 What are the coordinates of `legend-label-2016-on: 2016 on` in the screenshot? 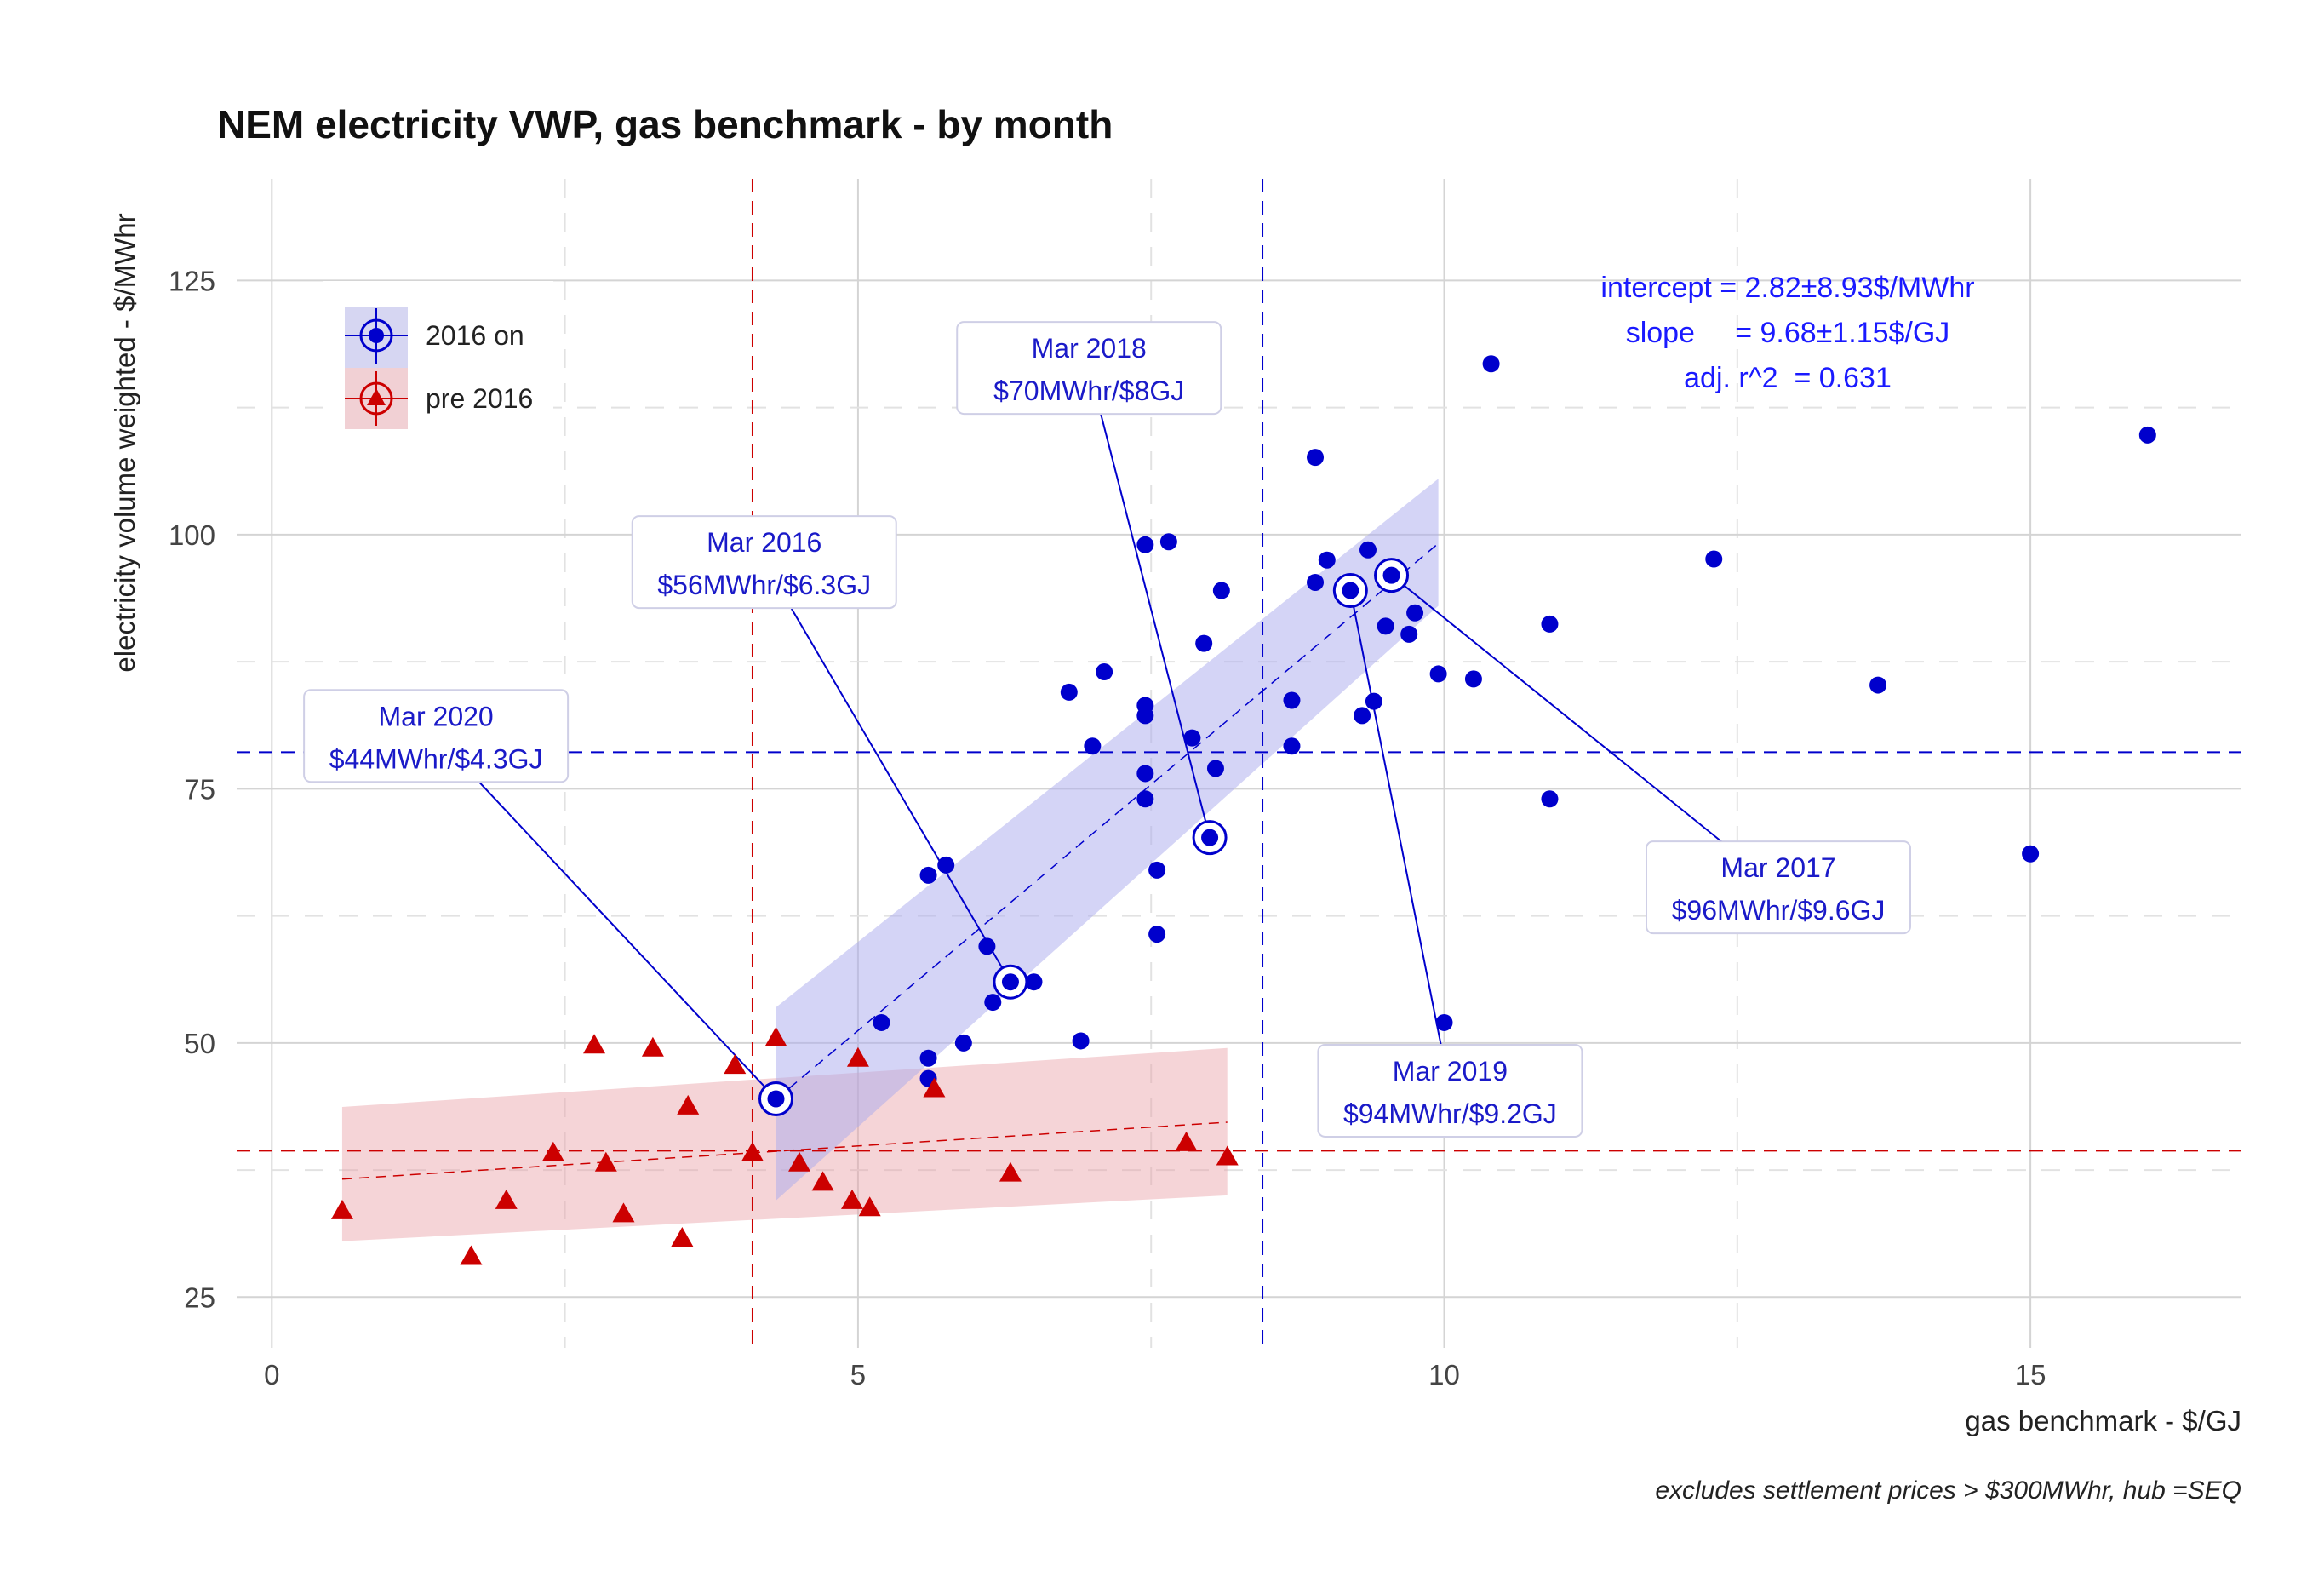 It's located at (475, 335).